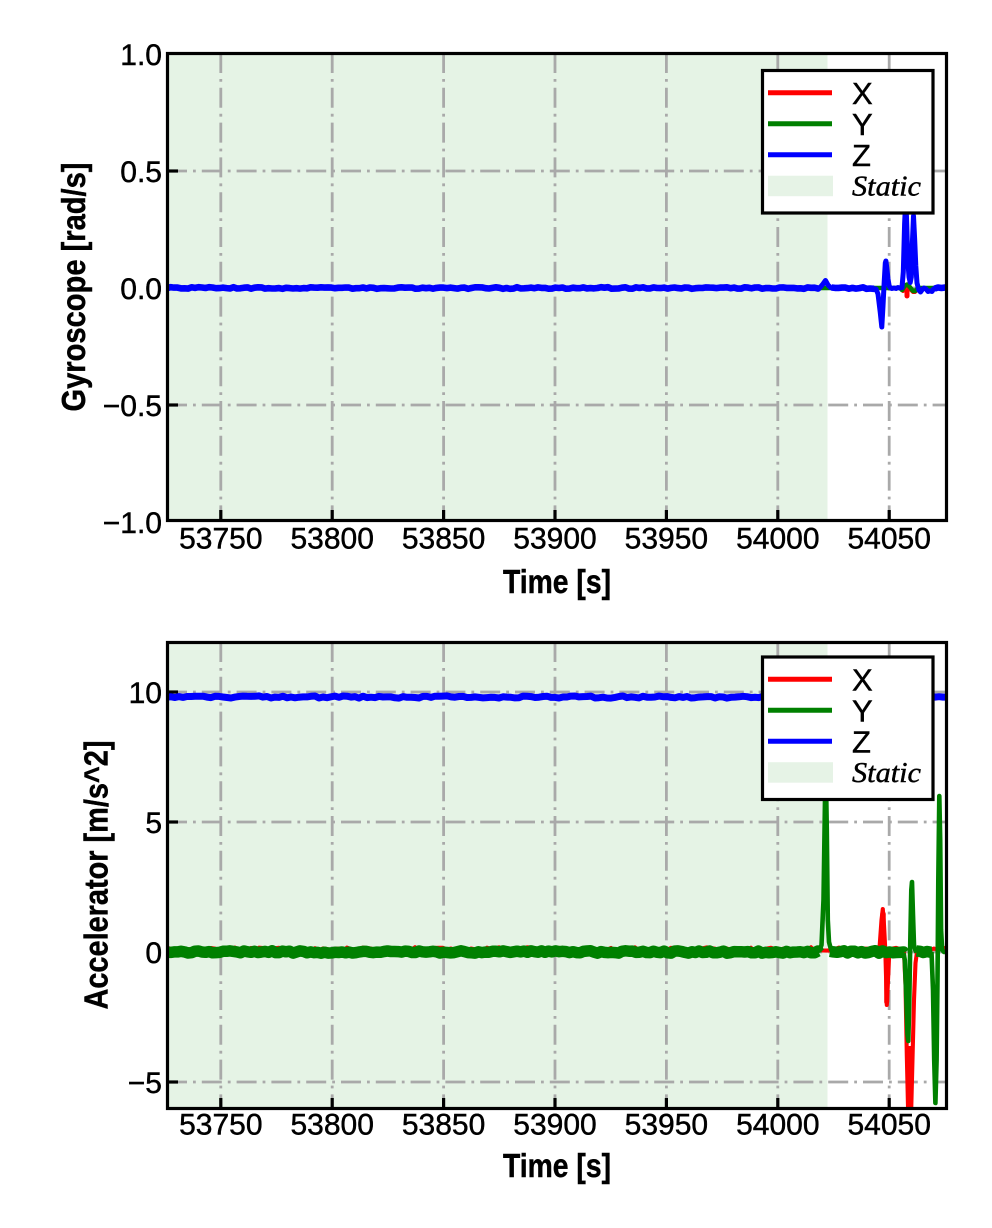 The image size is (992, 1228). I want to click on svg-text: 0, so click(153, 953).